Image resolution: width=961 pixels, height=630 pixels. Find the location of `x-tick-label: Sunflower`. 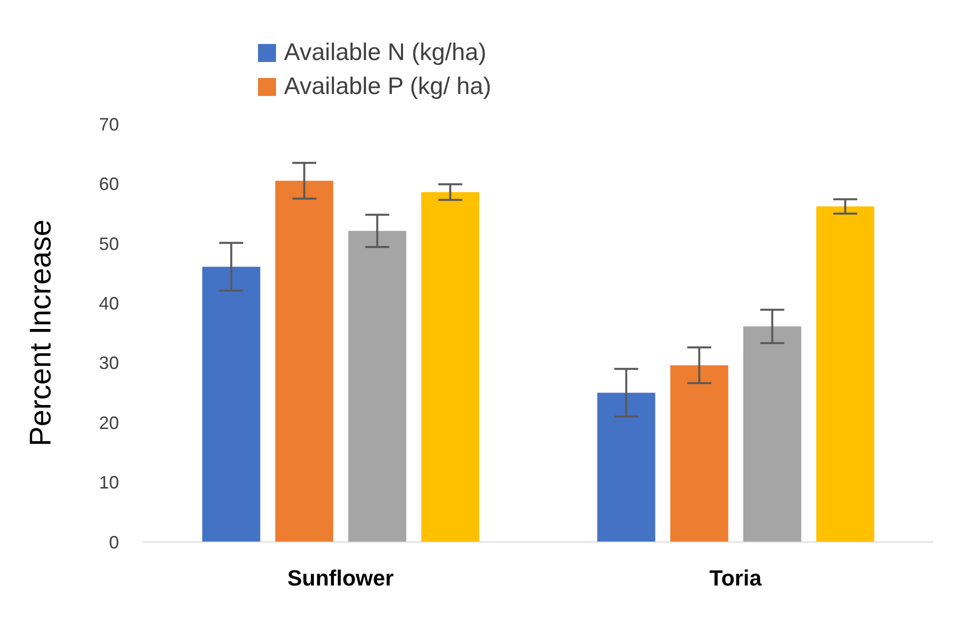

x-tick-label: Sunflower is located at coordinates (340, 578).